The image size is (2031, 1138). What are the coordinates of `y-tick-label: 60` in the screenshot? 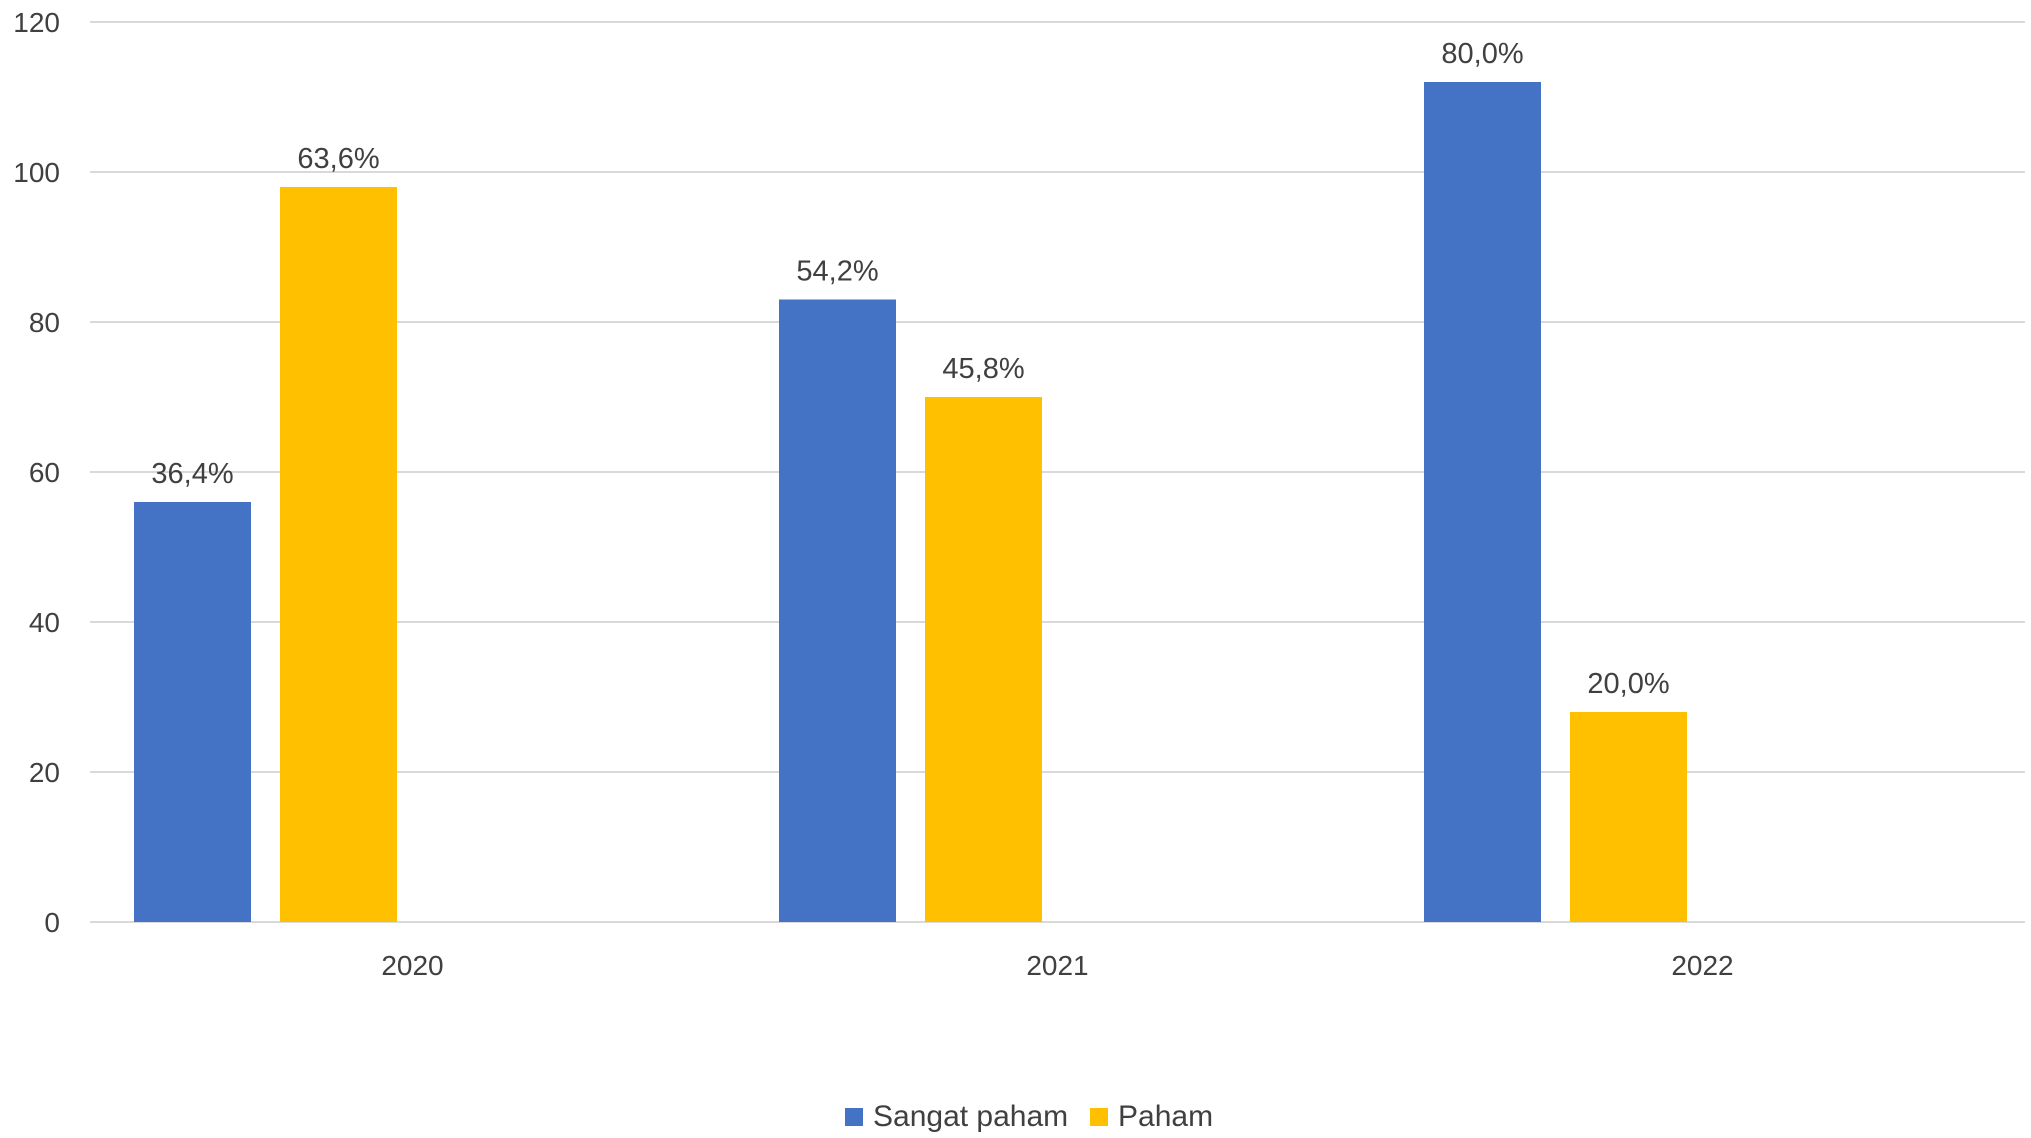 It's located at (44, 472).